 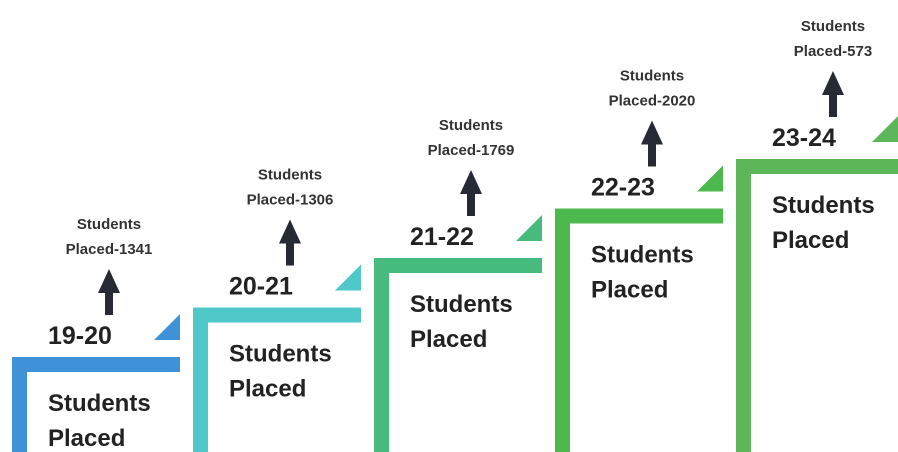 I want to click on step-year: 22-23, so click(x=623, y=188).